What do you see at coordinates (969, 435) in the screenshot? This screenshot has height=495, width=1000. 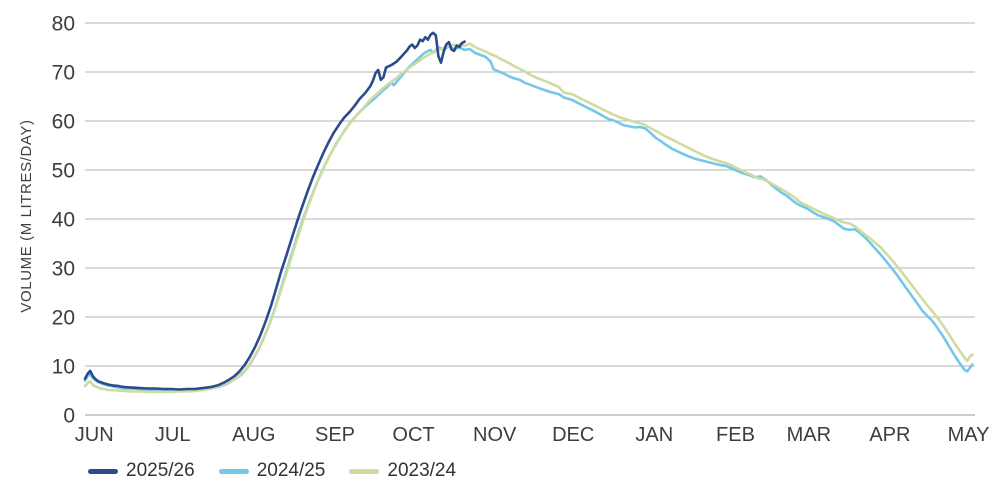 I see `x-tick-label-may: MAY` at bounding box center [969, 435].